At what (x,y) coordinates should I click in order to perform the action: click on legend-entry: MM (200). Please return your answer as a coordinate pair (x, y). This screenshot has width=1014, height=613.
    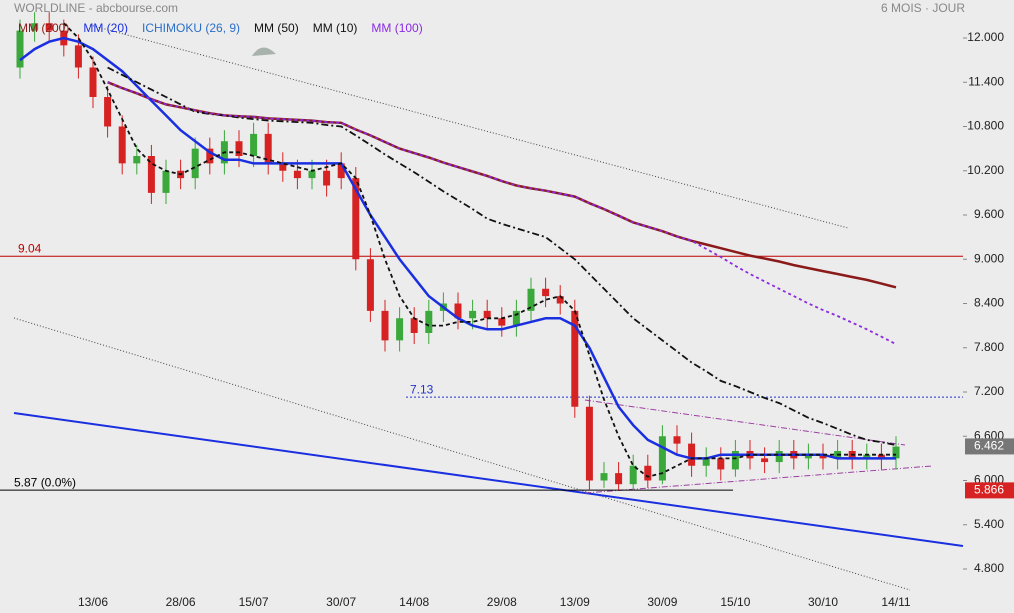
    Looking at the image, I should click on (43, 28).